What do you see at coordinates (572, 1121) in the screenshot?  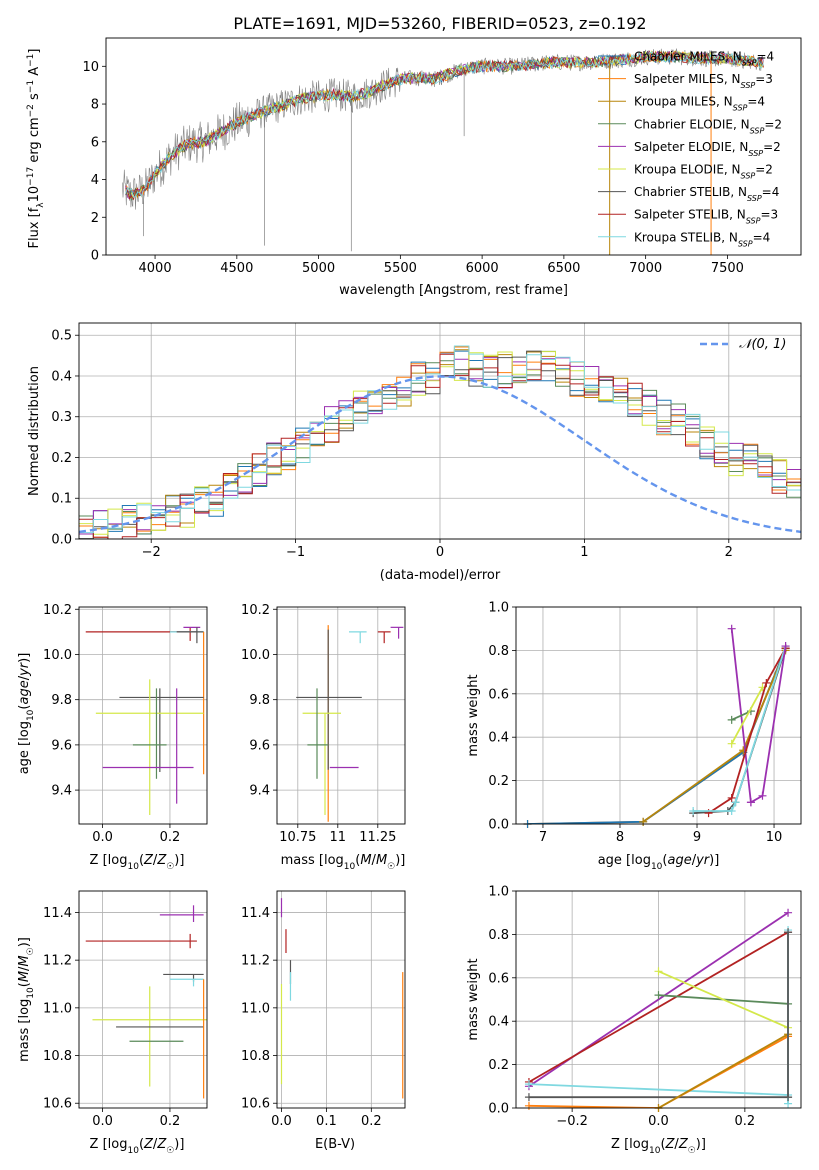 I see `x-tick-label: −0.2` at bounding box center [572, 1121].